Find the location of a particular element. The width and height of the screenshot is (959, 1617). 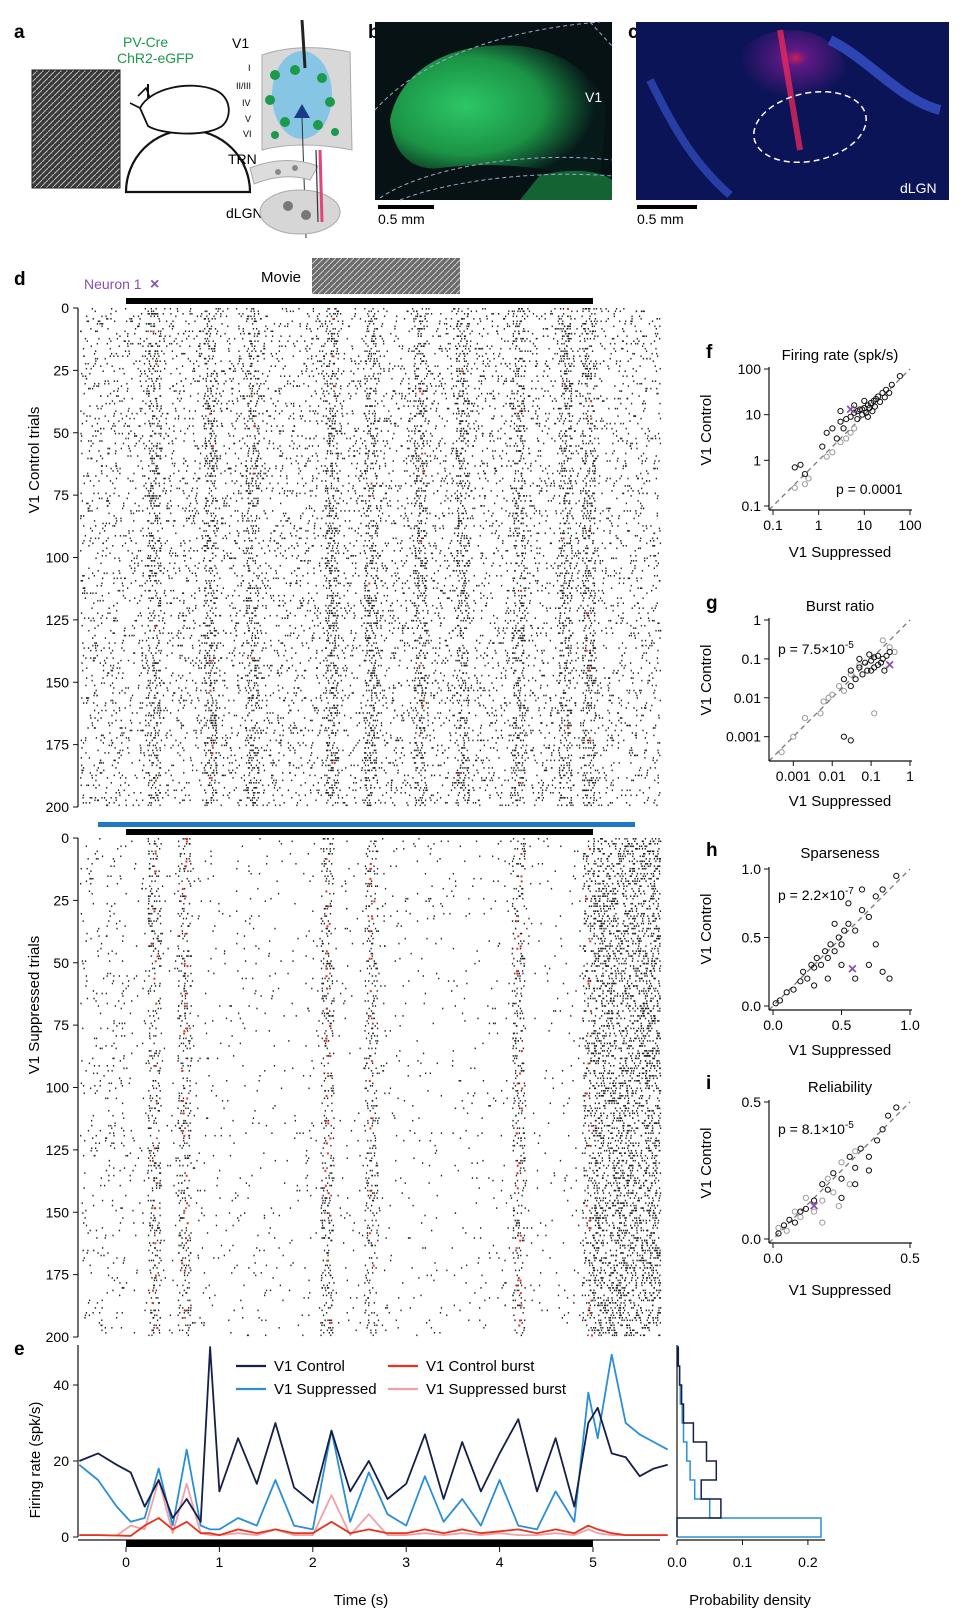

panel-label-c: c is located at coordinates (633, 32).